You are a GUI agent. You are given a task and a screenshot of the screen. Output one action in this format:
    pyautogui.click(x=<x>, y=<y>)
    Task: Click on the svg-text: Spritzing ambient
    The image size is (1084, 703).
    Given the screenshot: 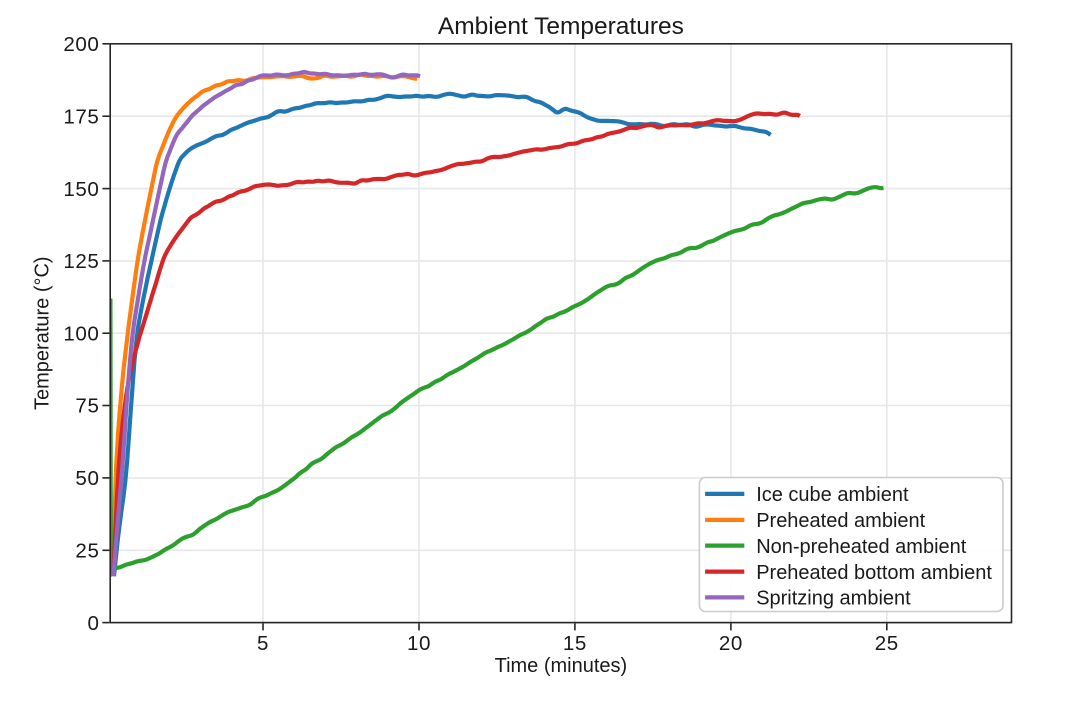 What is the action you would take?
    pyautogui.click(x=833, y=599)
    